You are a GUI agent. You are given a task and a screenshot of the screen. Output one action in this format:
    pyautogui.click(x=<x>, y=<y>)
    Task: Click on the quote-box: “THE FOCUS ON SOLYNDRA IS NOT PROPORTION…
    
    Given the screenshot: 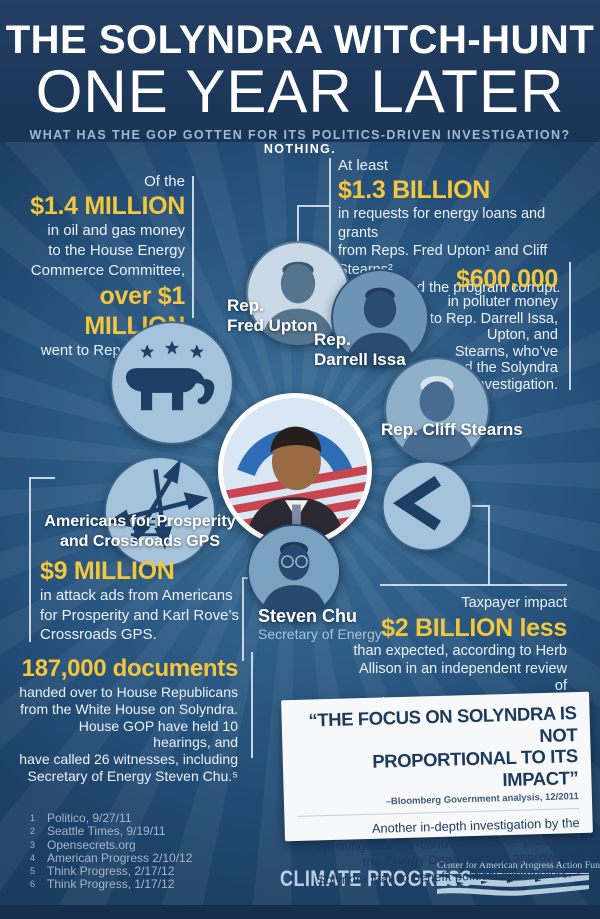 What is the action you would take?
    pyautogui.click(x=437, y=789)
    